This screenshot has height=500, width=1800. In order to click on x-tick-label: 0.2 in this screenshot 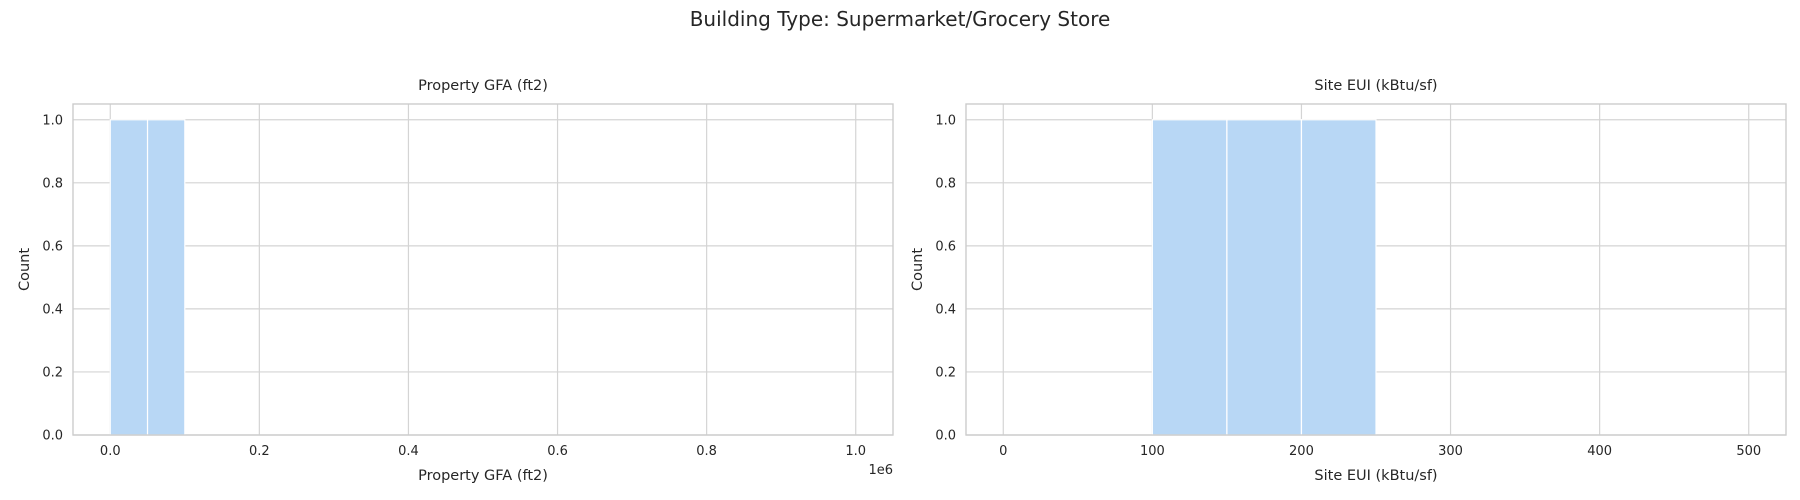, I will do `click(259, 451)`.